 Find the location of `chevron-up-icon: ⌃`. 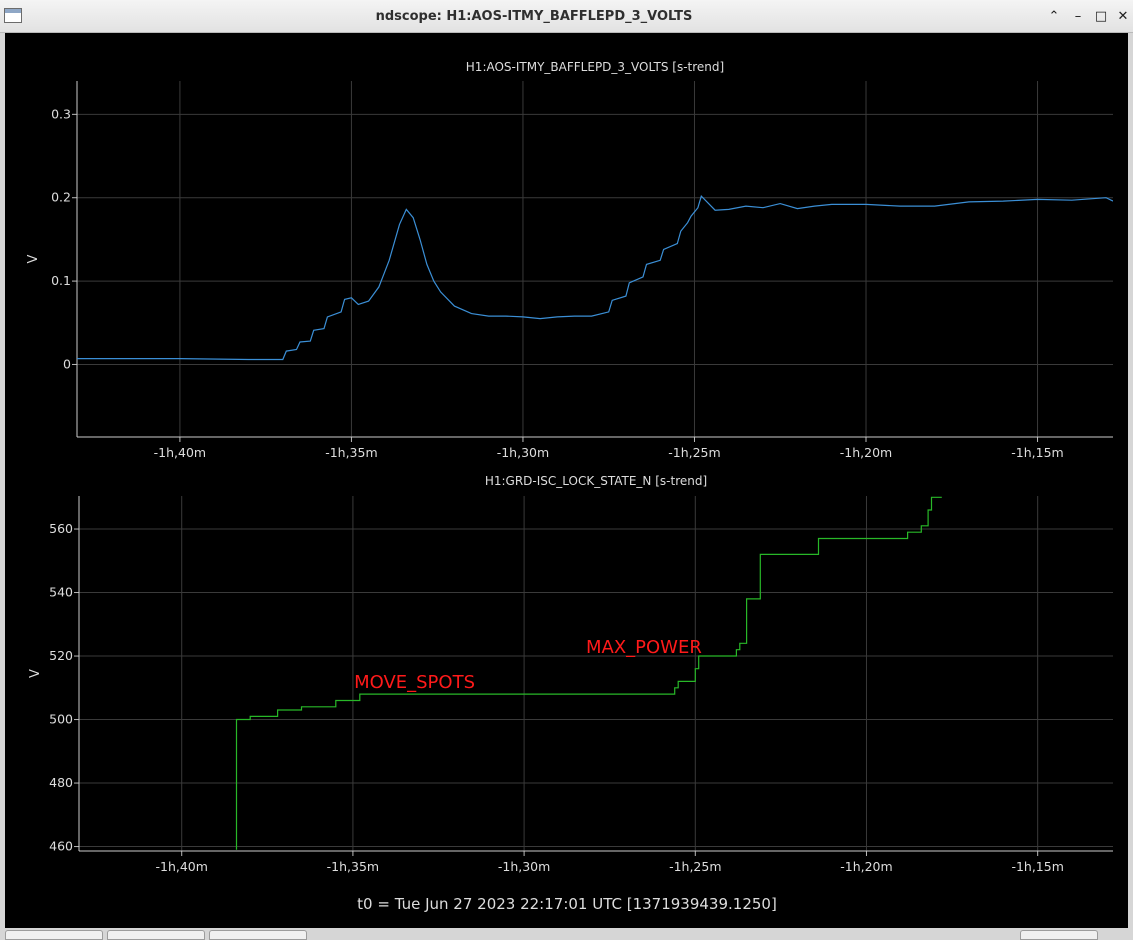

chevron-up-icon: ⌃ is located at coordinates (1054, 16).